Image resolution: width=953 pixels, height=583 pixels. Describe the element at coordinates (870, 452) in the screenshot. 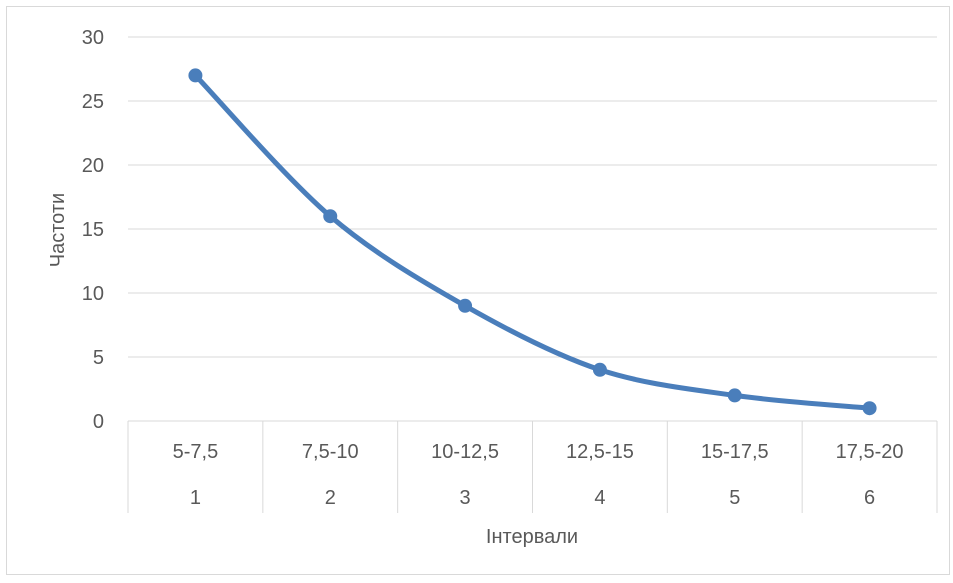

I see `x-tick-label-range: 17,5-20` at that location.